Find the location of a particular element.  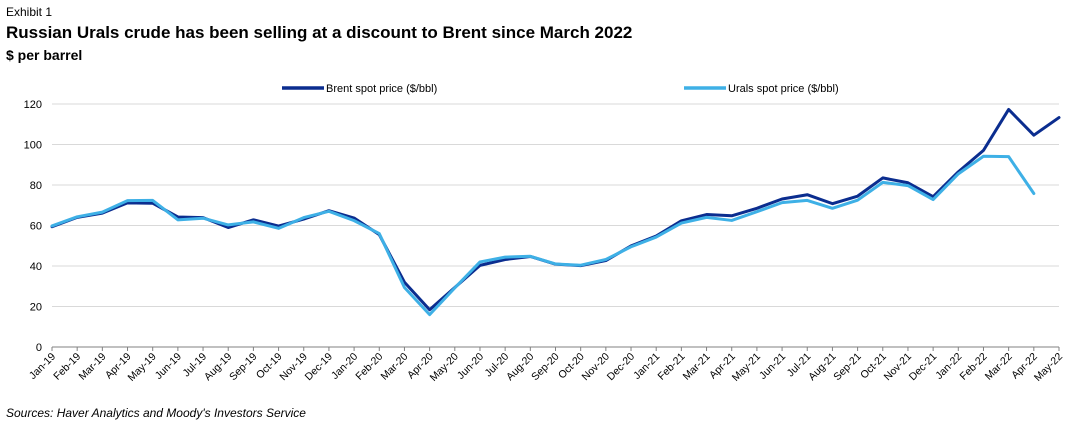

y-tick-label: 40 is located at coordinates (36, 267).